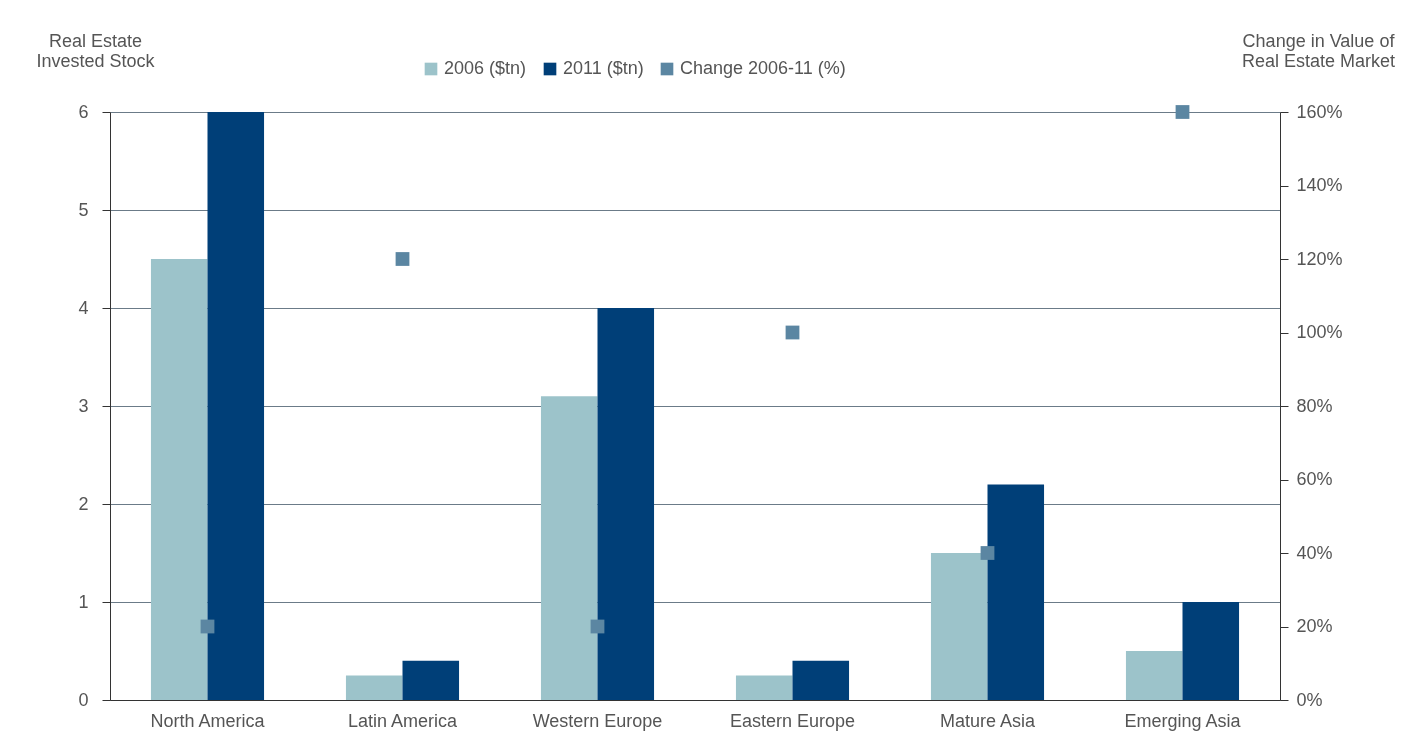  I want to click on y-tick-label: 2, so click(83, 503).